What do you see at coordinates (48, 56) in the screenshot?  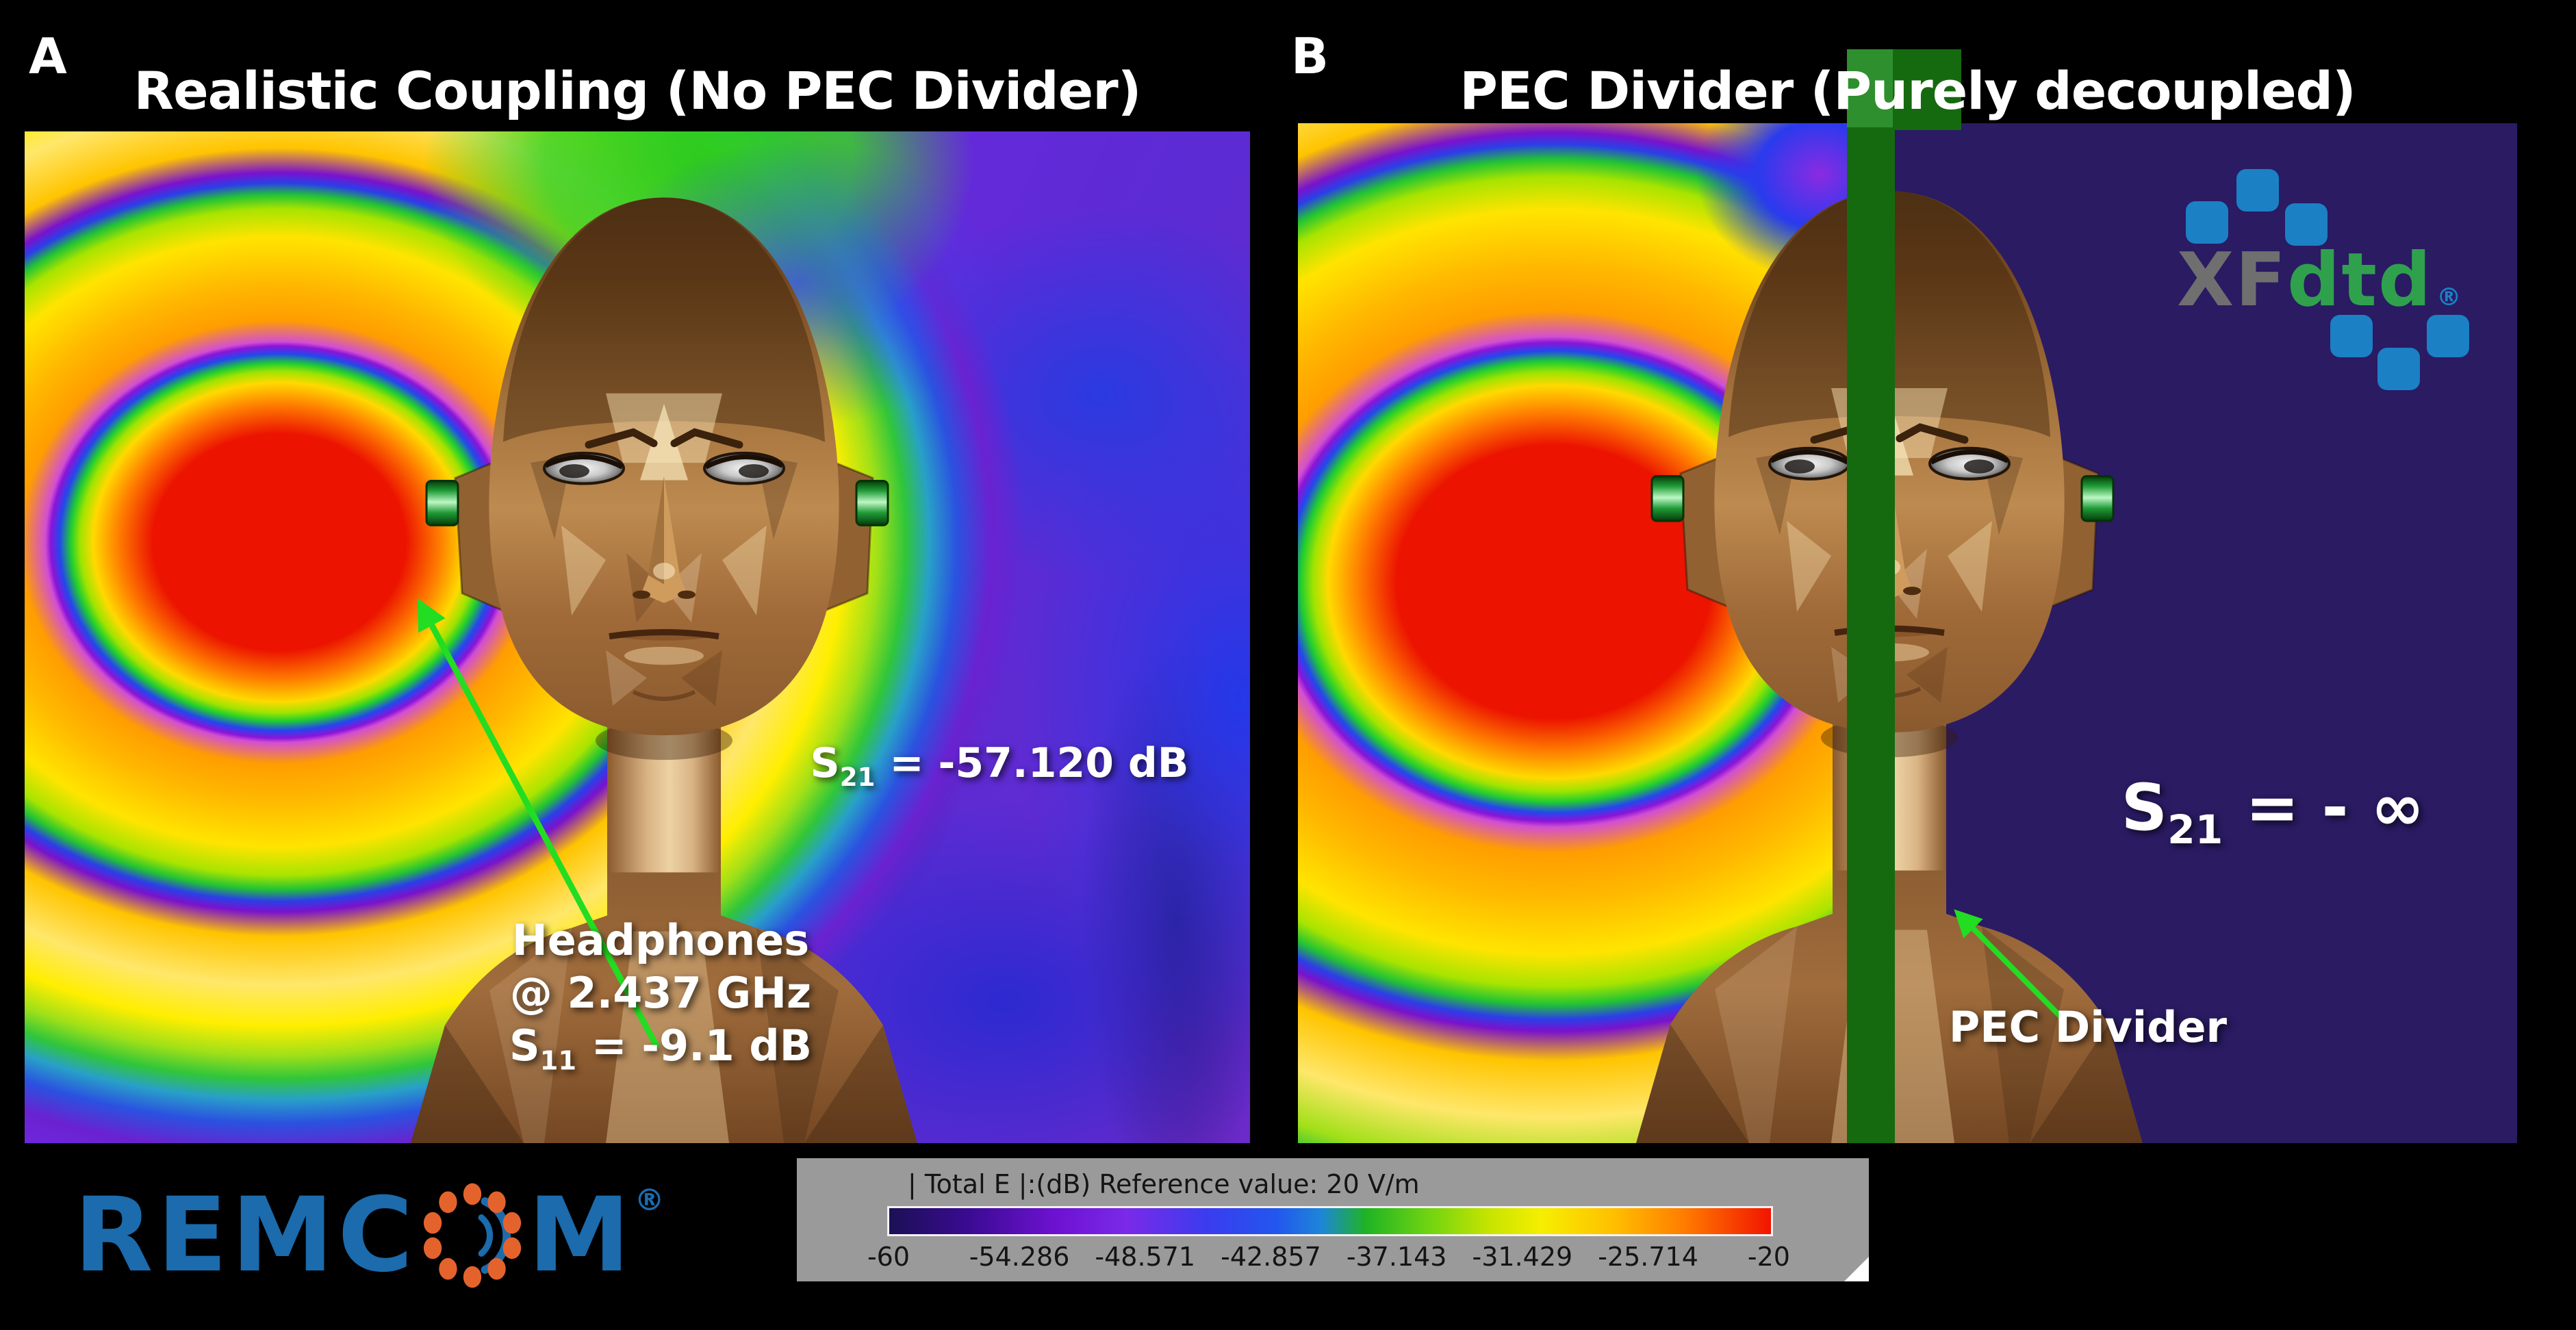 I see `panel-a-label: A` at bounding box center [48, 56].